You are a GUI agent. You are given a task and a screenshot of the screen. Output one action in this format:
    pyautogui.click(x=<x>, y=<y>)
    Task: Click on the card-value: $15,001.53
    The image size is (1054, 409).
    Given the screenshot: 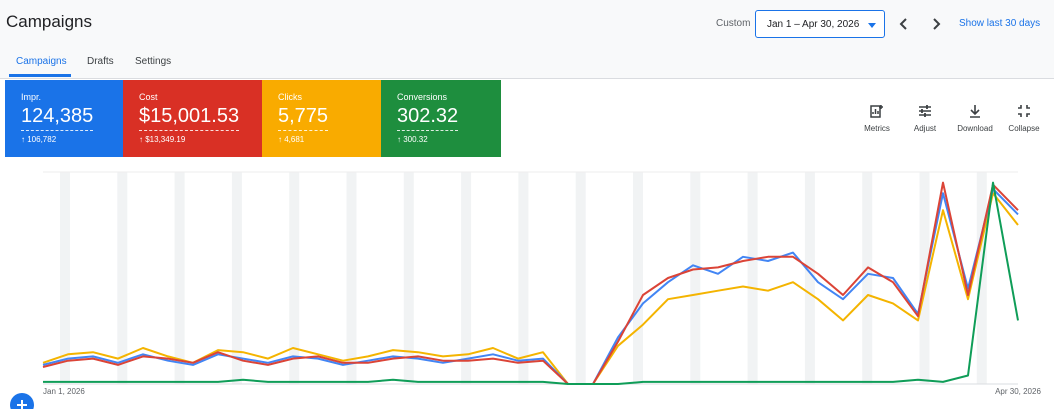 What is the action you would take?
    pyautogui.click(x=189, y=118)
    